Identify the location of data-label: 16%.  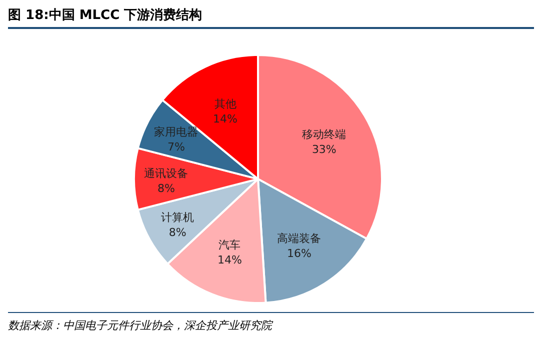
(299, 253).